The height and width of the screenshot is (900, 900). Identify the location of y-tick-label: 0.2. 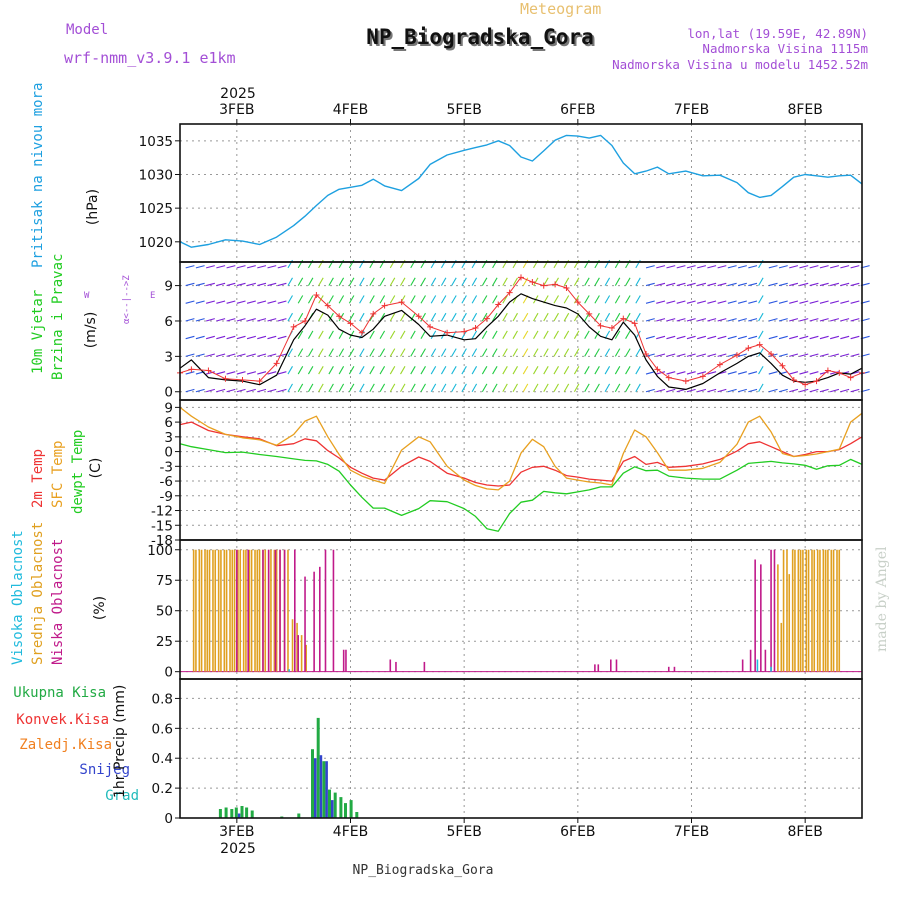
(162, 789).